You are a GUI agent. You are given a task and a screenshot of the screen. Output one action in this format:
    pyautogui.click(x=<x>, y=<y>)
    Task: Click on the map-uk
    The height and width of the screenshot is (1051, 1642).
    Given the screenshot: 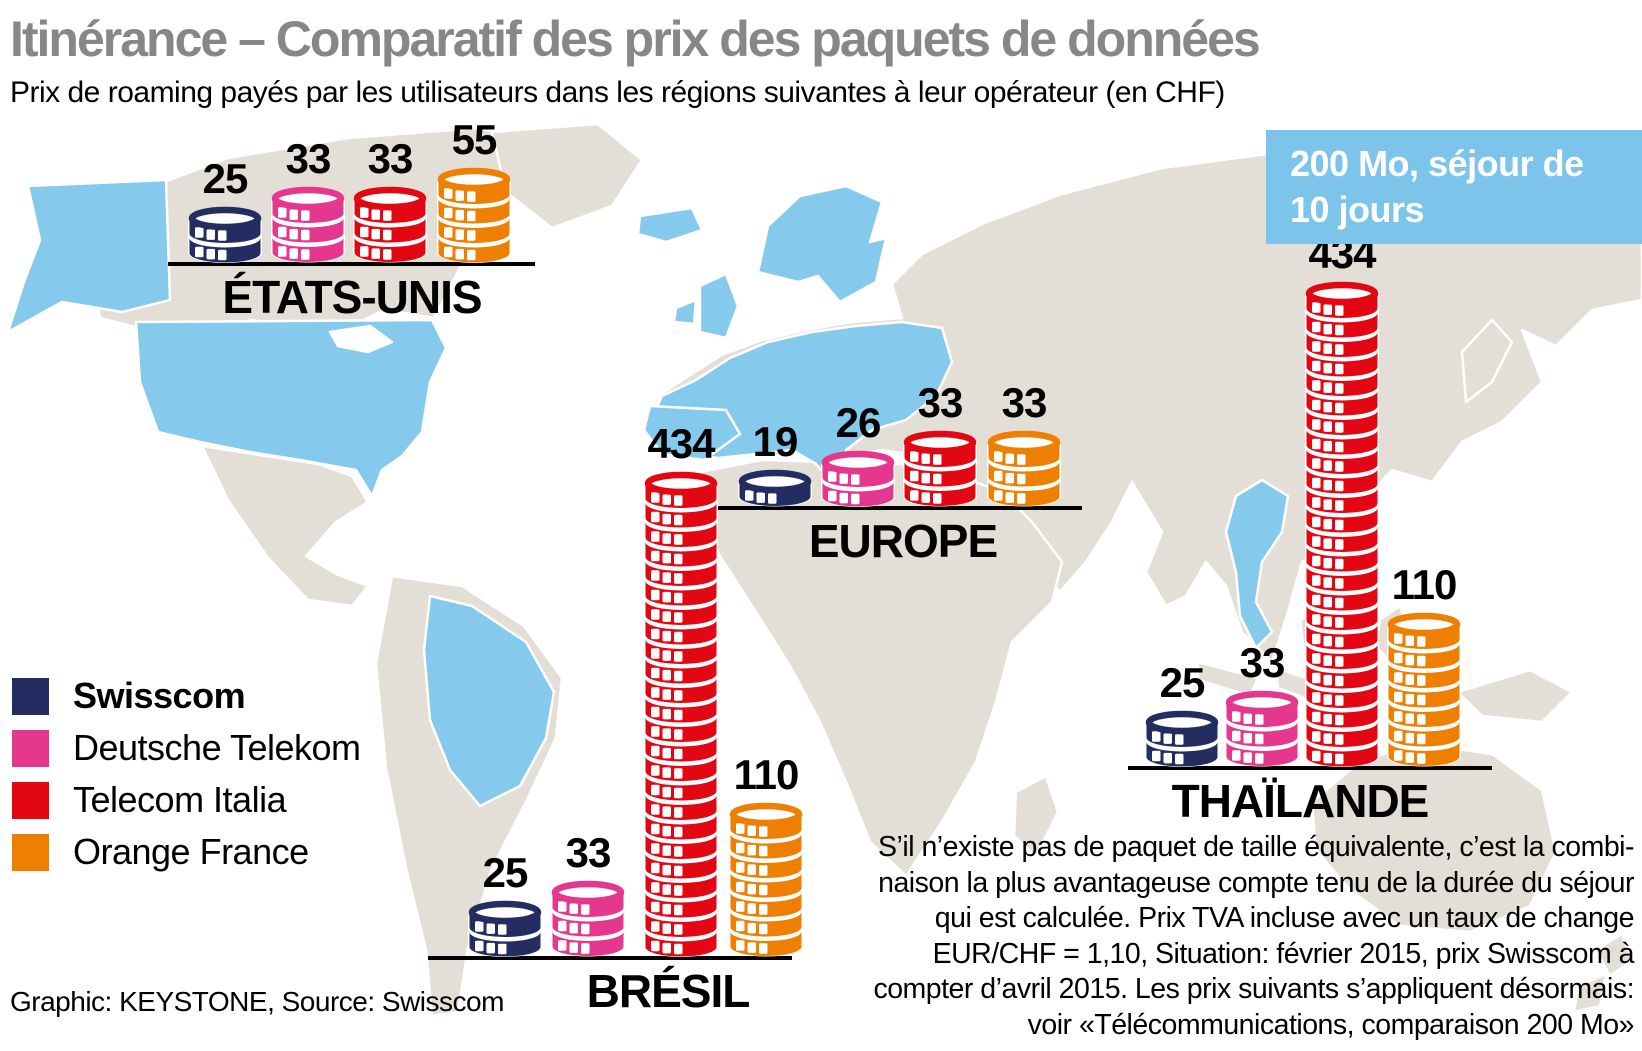 What is the action you would take?
    pyautogui.click(x=719, y=306)
    